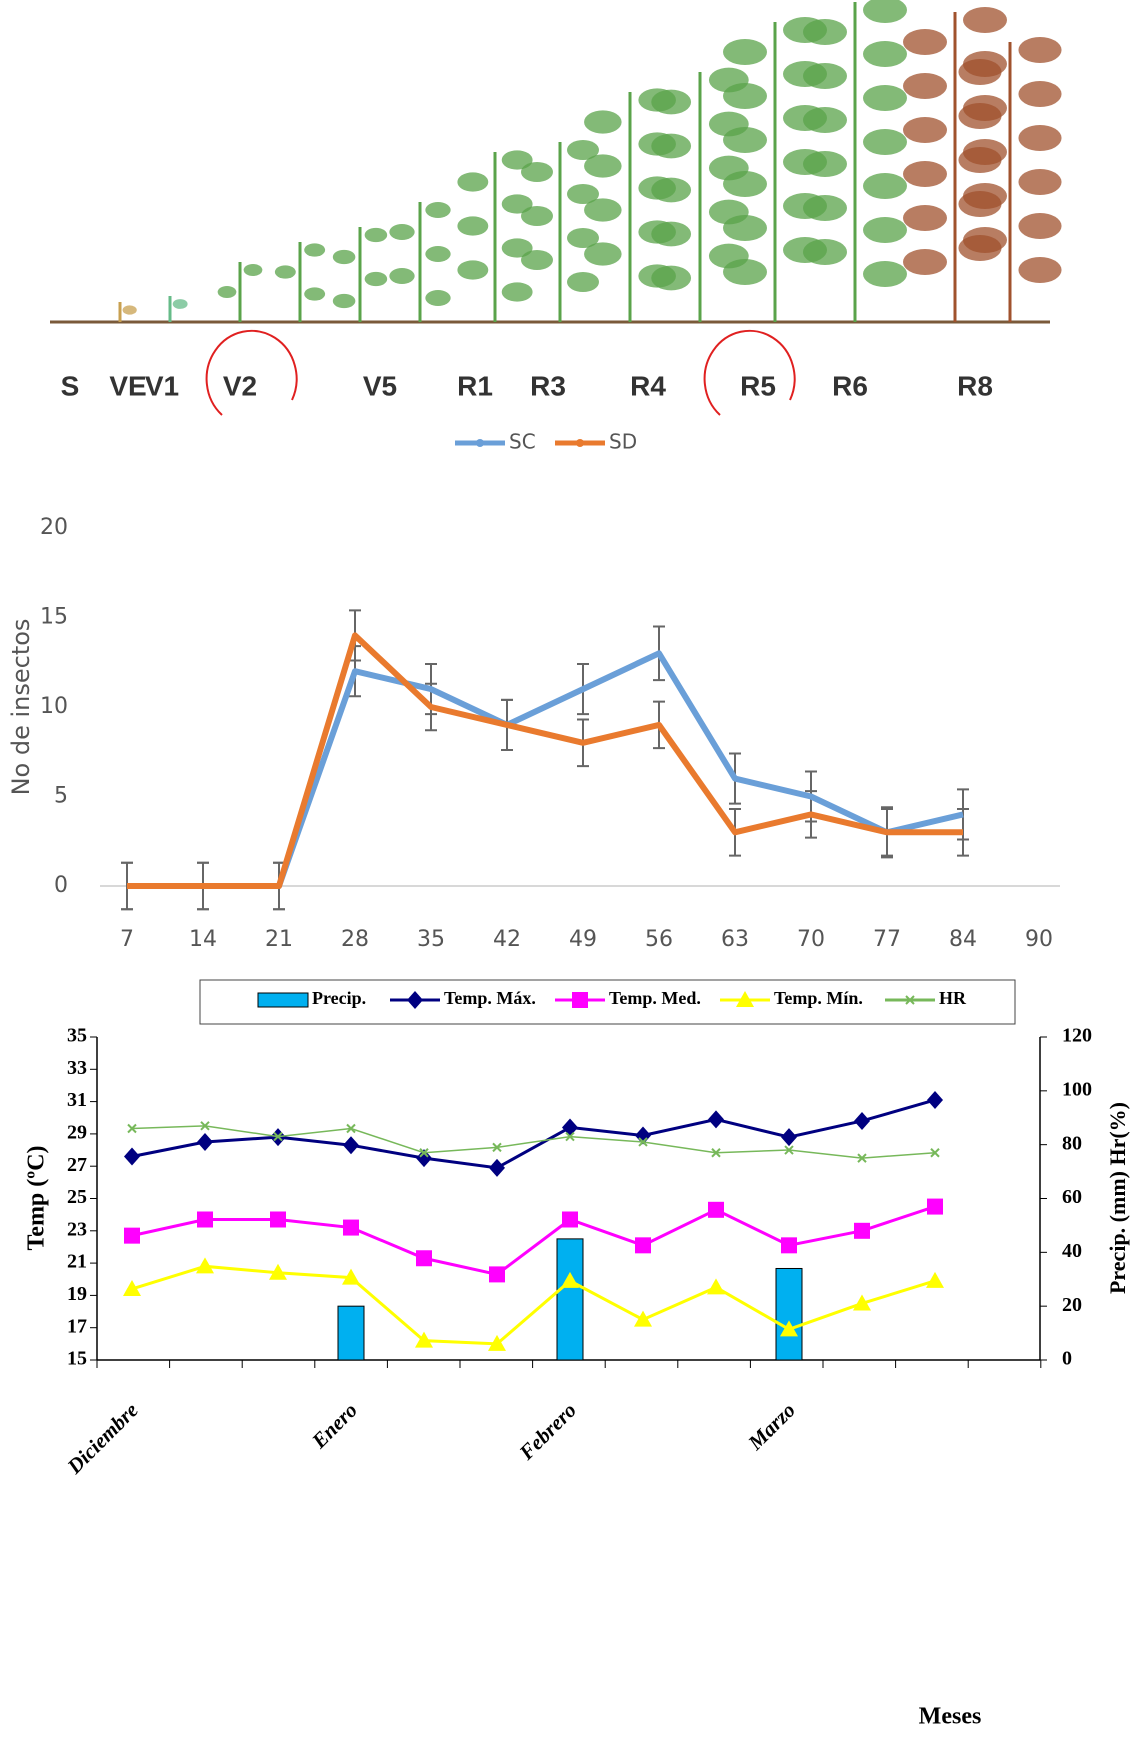  Describe the element at coordinates (583, 939) in the screenshot. I see `x-tick-label: 49` at that location.